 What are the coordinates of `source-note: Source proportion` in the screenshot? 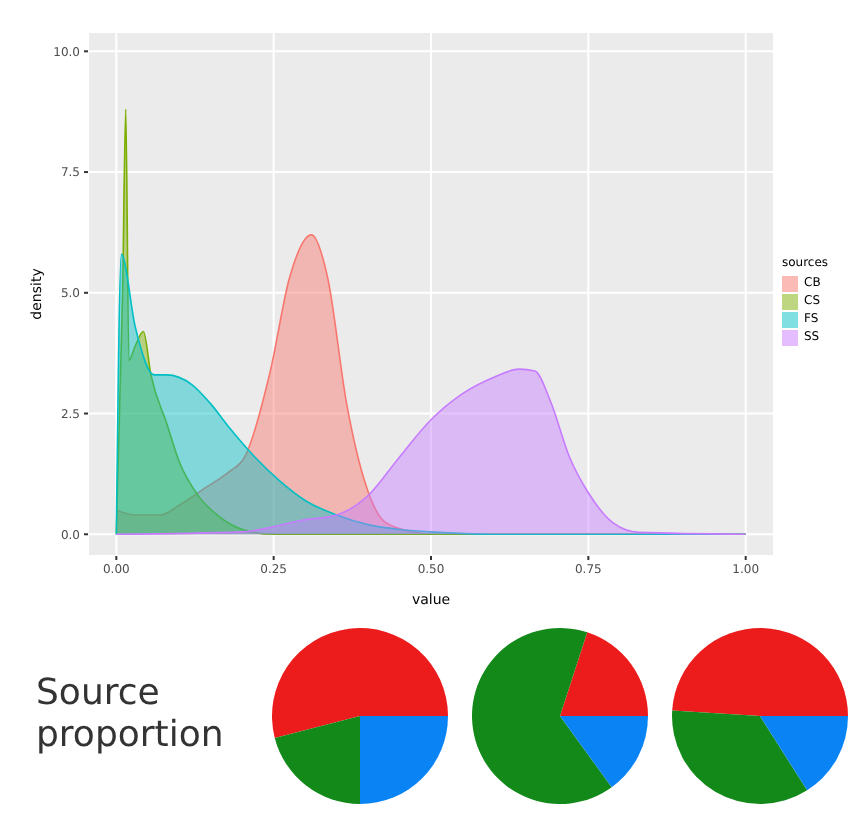 It's located at (130, 715).